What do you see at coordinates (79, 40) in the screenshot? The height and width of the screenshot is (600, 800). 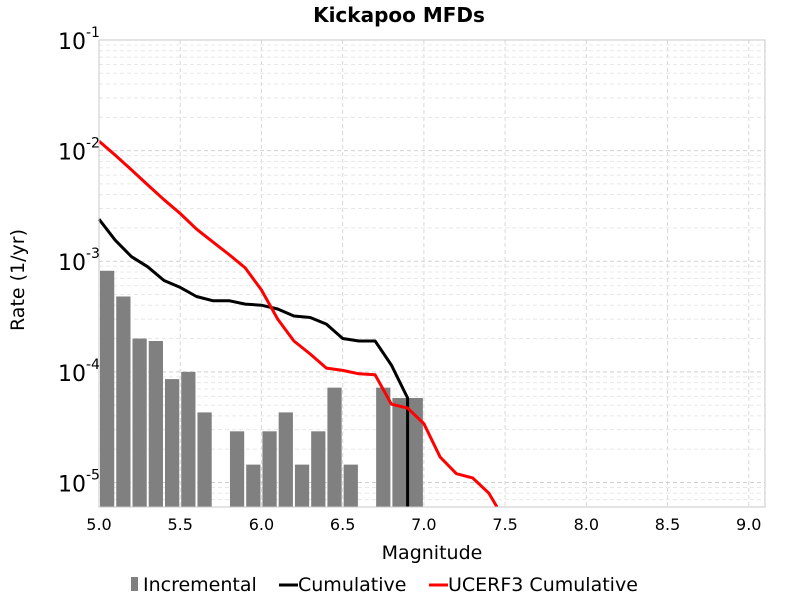 I see `y-tick-label: 10⁻¹` at bounding box center [79, 40].